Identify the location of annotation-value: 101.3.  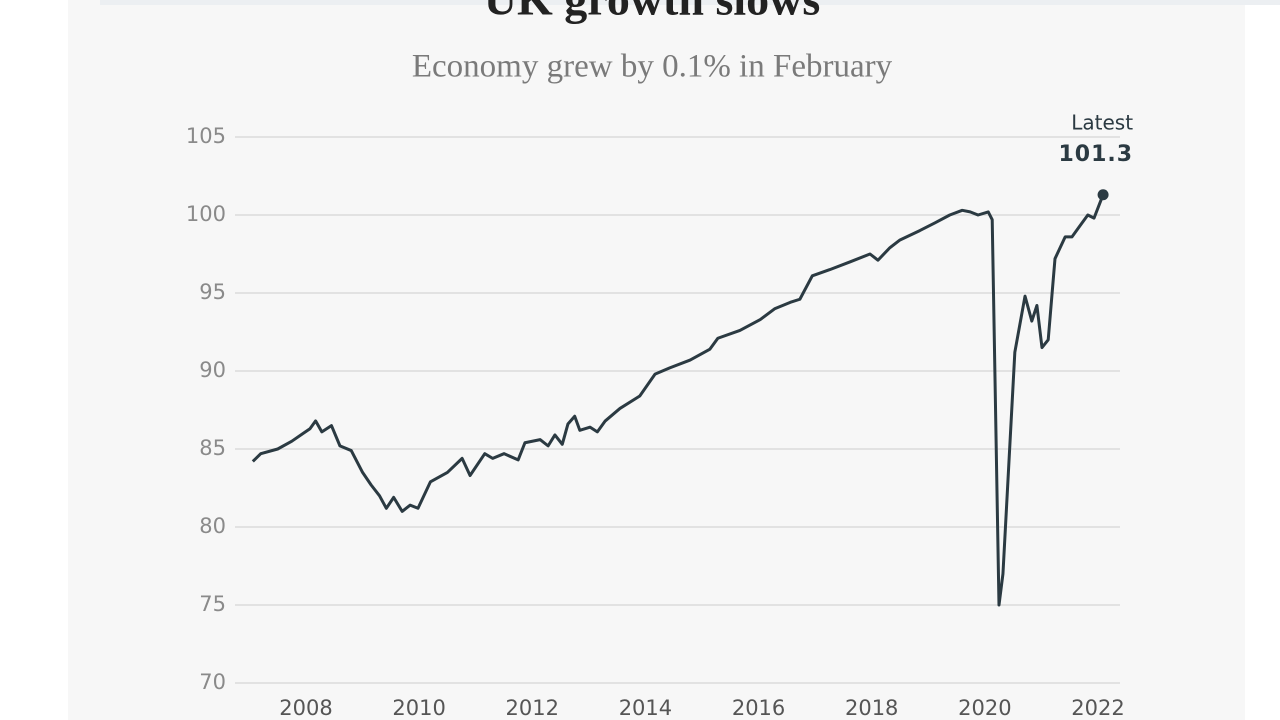
(1095, 154).